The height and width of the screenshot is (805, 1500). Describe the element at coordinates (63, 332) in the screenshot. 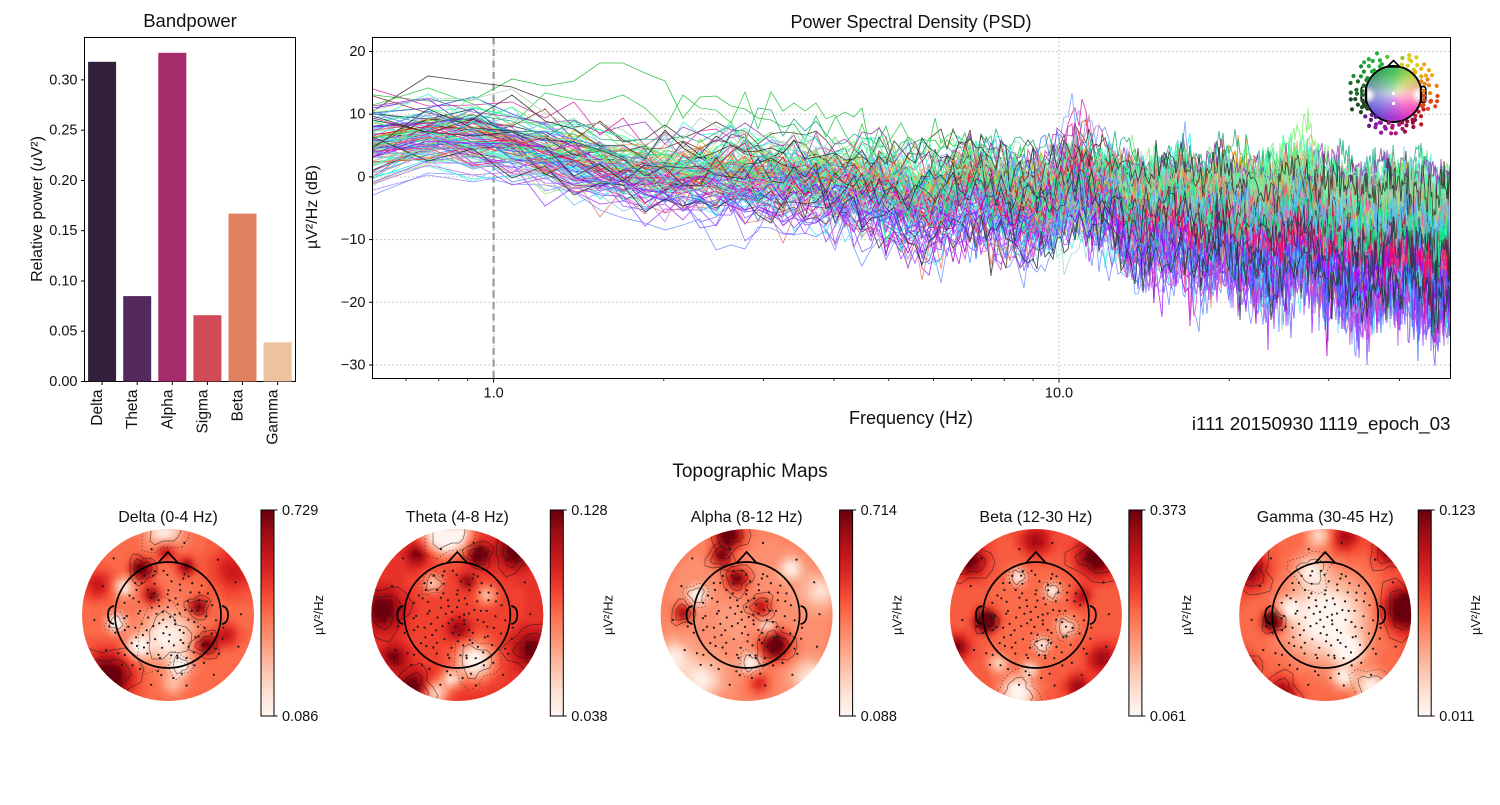

I see `svg-text: 0.05` at that location.